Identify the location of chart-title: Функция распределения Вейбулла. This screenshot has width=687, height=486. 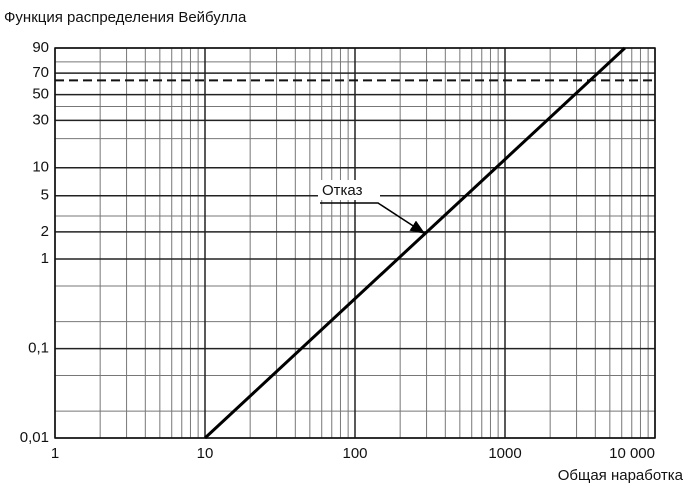
(125, 17).